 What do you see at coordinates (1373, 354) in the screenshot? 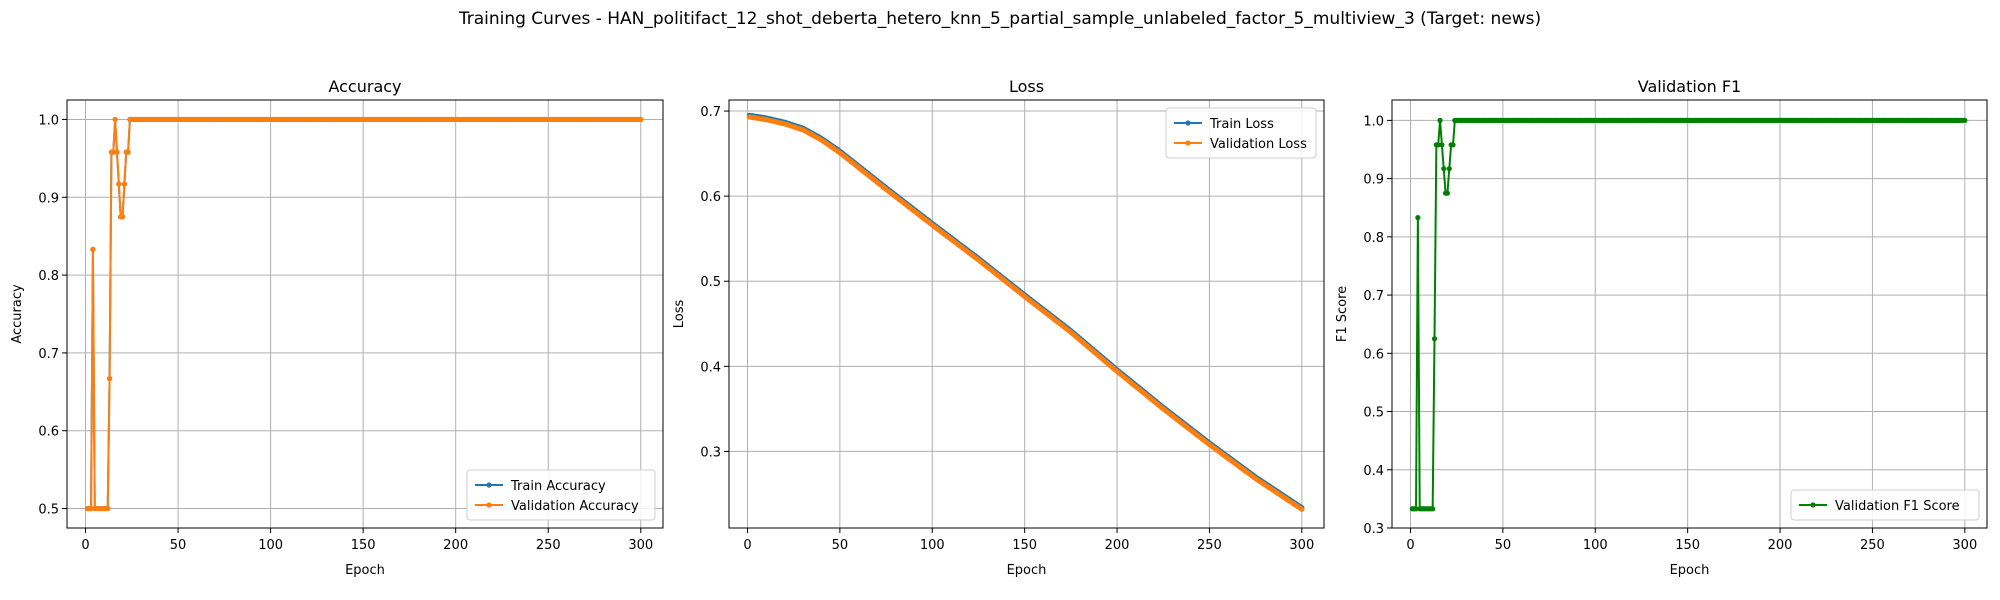
I see `f1-ytick-label: 0.6` at bounding box center [1373, 354].